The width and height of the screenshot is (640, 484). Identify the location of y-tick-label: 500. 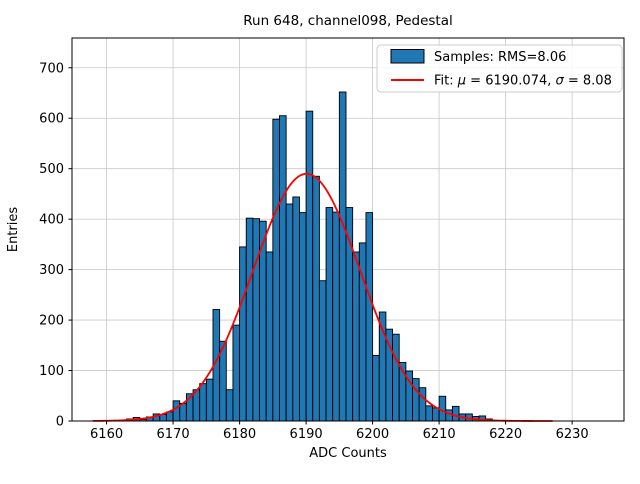
(51, 169).